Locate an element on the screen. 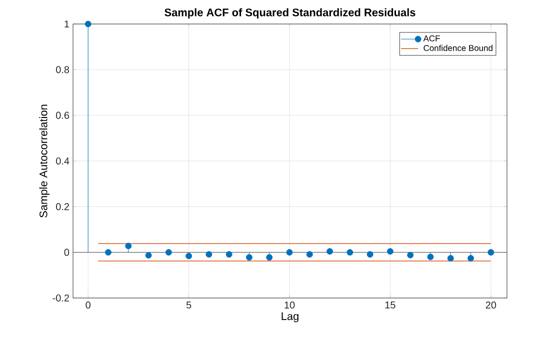  y-tick-label: 0.2 is located at coordinates (62, 206).